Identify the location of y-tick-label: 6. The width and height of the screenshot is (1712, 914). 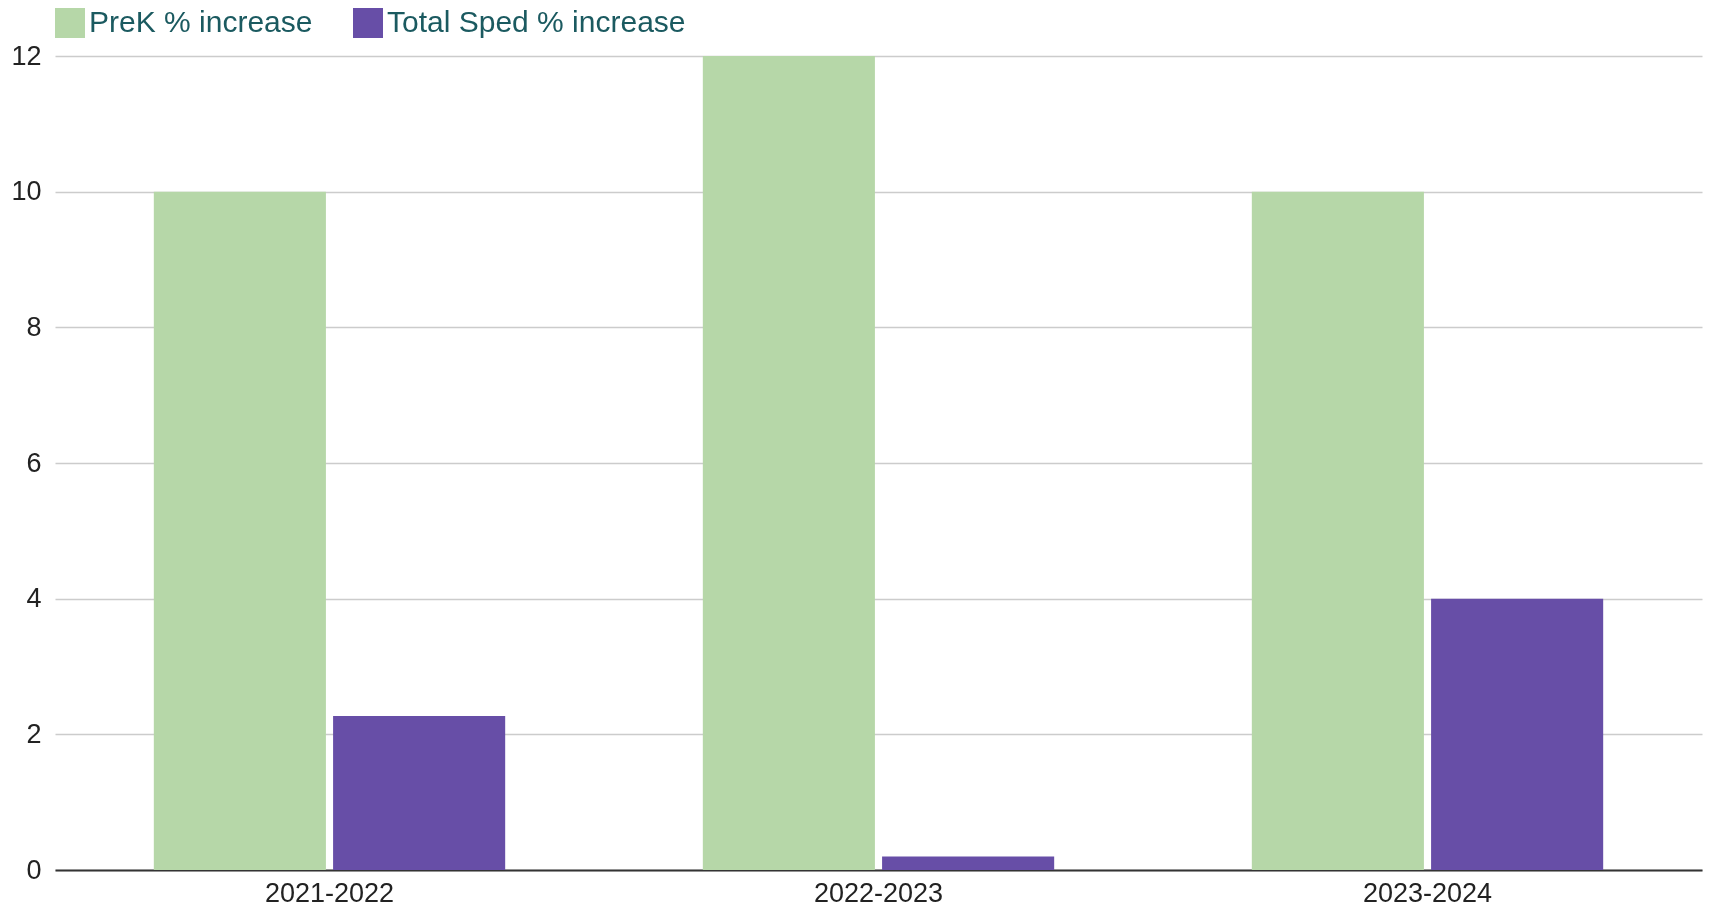
(34, 462).